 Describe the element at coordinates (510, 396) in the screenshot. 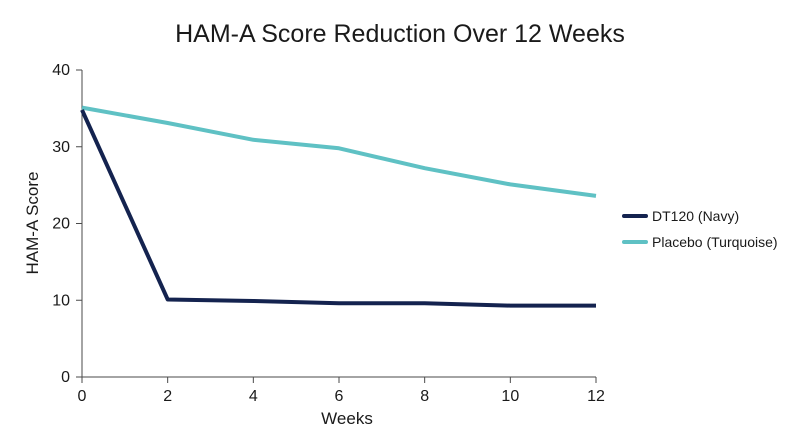

I see `x-tick-label: 10` at that location.